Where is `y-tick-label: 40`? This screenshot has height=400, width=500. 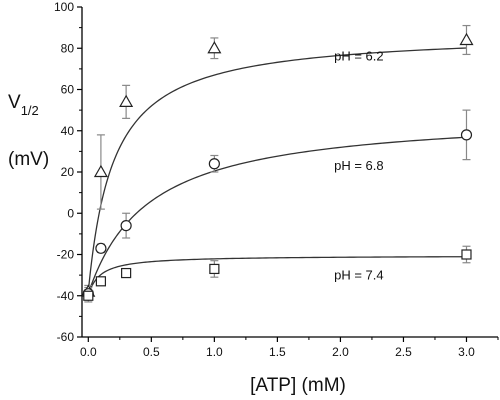
y-tick-label: 40 is located at coordinates (68, 131).